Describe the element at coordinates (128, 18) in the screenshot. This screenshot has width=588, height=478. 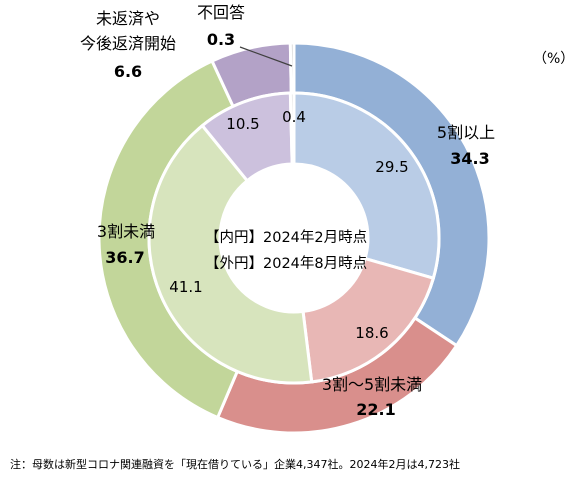
I see `outer-category-label-3-0: 未返済や` at that location.